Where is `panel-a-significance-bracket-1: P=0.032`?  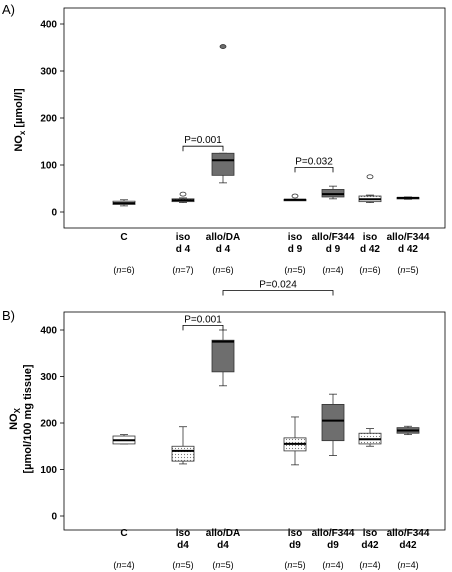 panel-a-significance-bracket-1: P=0.032 is located at coordinates (314, 164).